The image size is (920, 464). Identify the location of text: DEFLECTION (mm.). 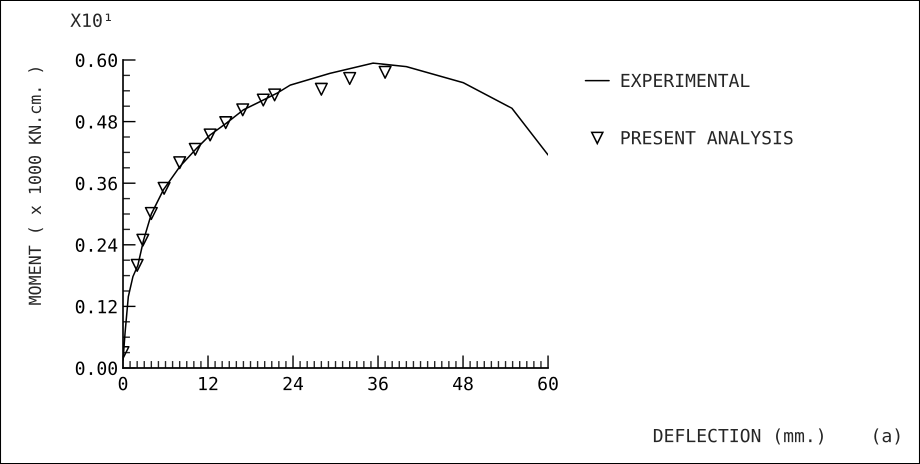
(738, 436).